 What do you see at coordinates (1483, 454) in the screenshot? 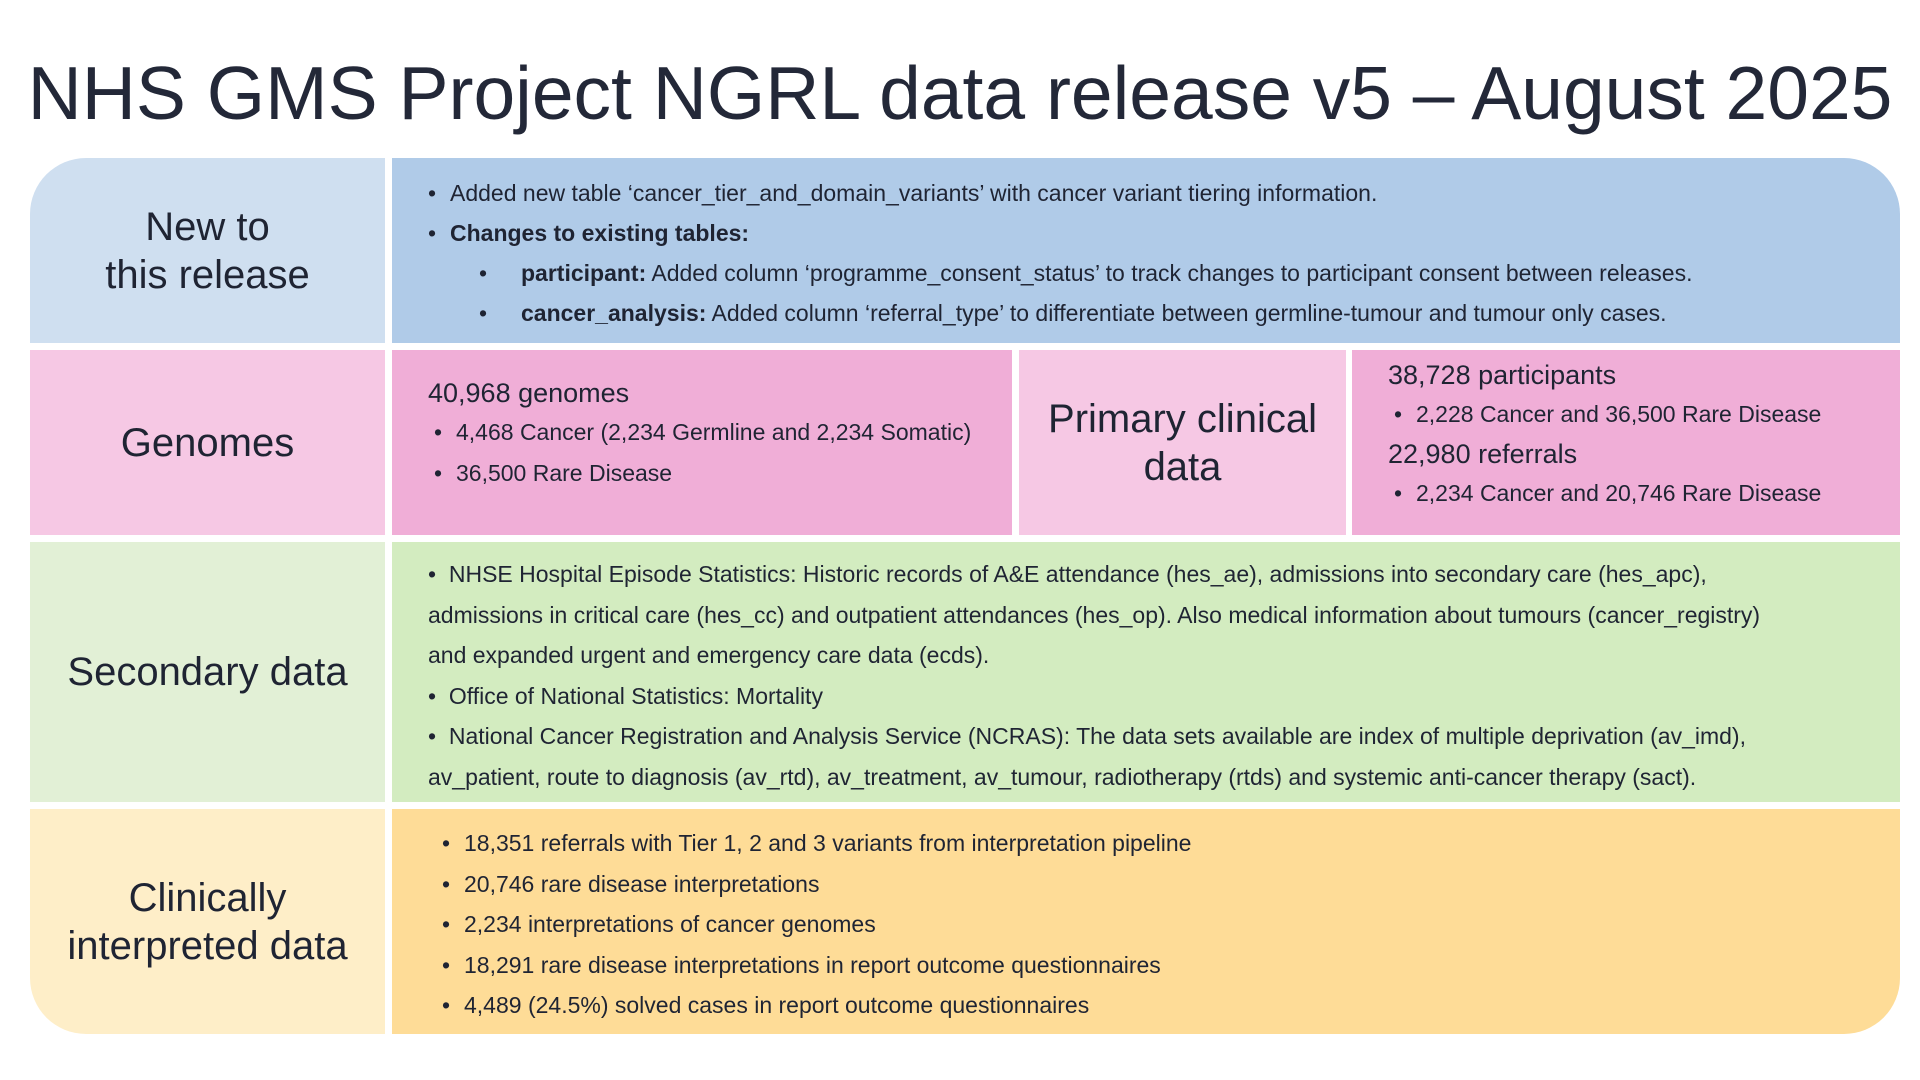
I see `referrals-total: 22,980 referrals` at bounding box center [1483, 454].